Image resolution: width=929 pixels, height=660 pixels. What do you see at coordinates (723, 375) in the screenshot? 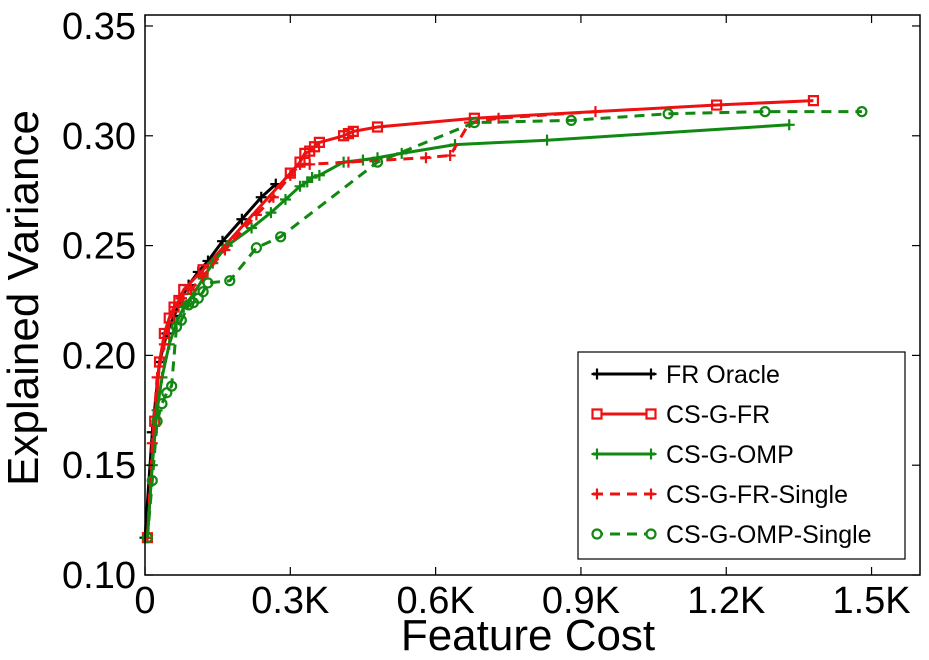
I see `legend-label: FR Oracle` at bounding box center [723, 375].